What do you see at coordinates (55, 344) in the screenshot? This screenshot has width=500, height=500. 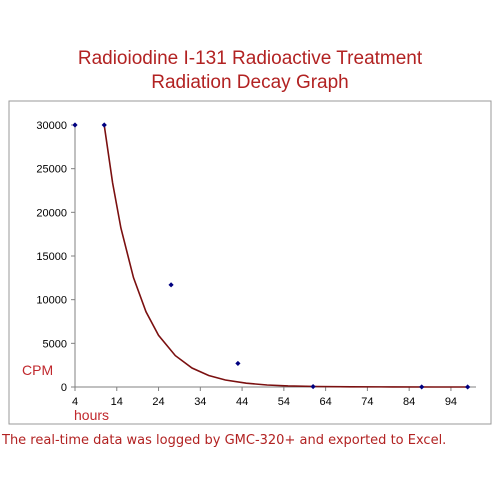 I see `y-tick-label: 5000` at bounding box center [55, 344].